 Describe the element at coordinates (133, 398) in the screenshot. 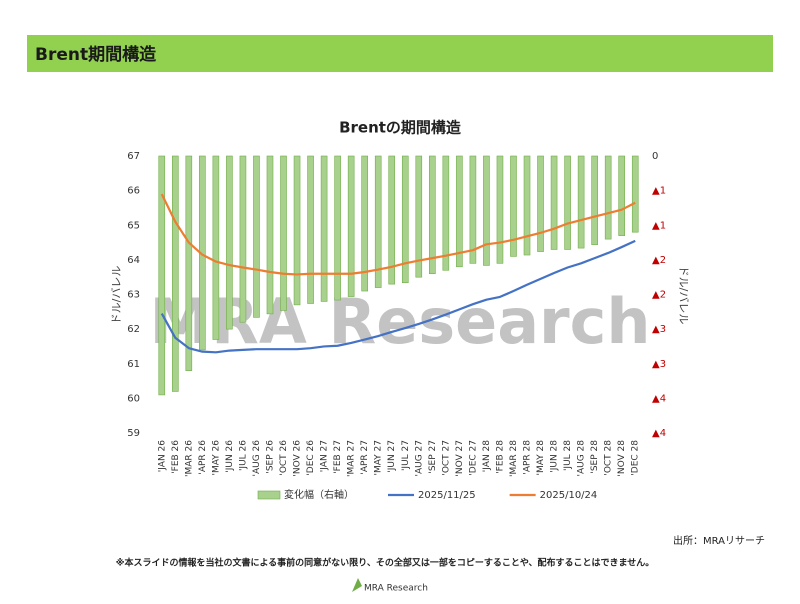

I see `y-tick-label: 60` at that location.